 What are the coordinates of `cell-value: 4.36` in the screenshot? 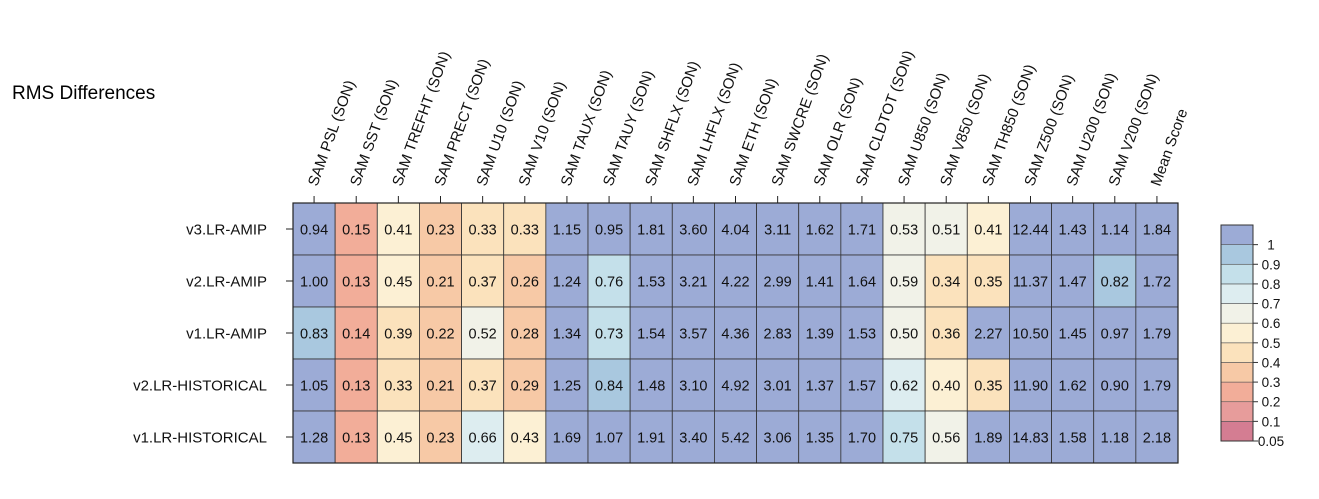 It's located at (735, 335).